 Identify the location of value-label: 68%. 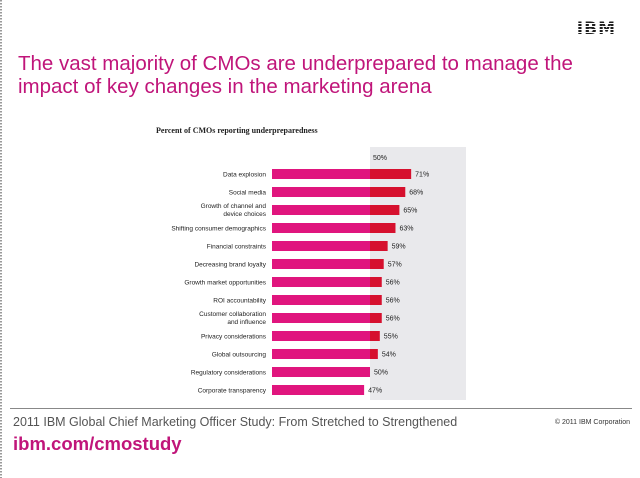
(416, 193).